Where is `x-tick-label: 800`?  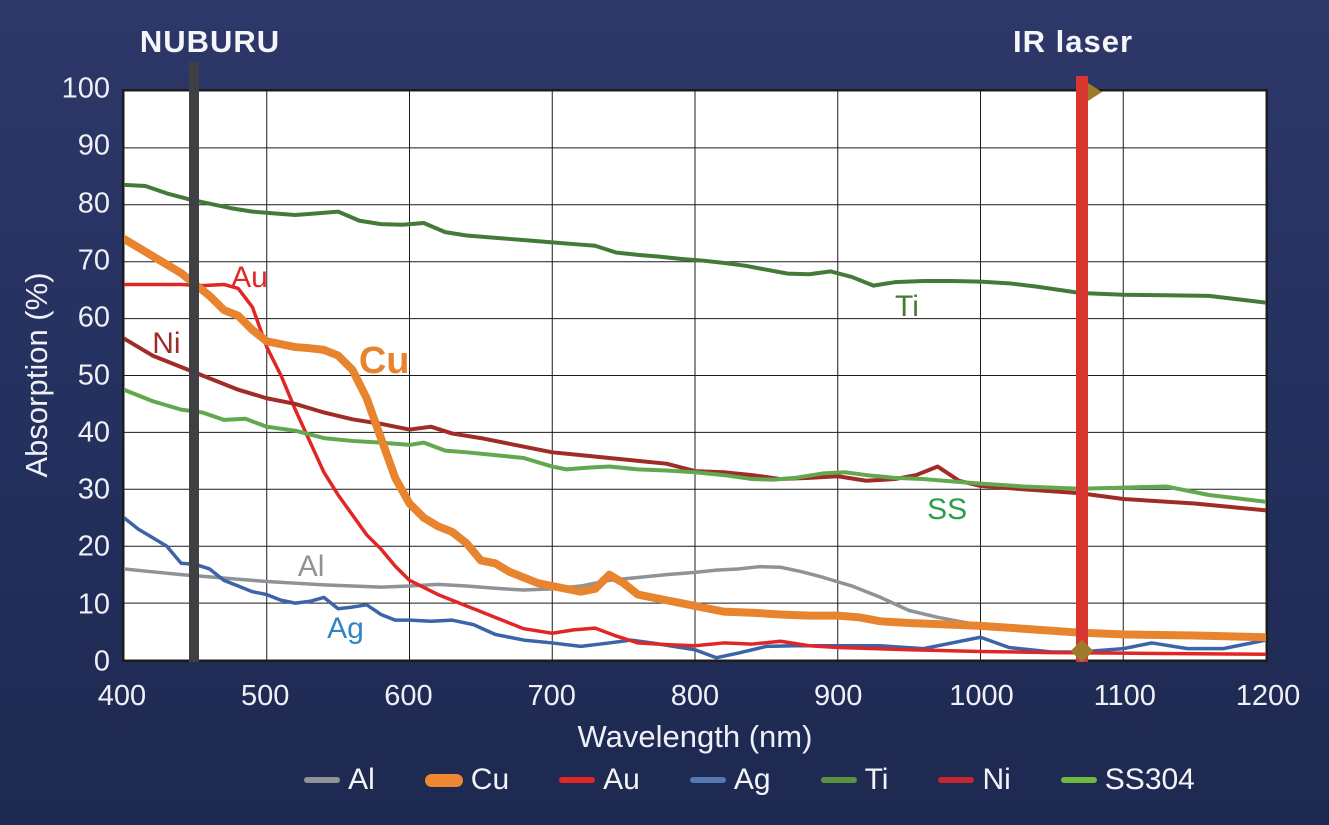
x-tick-label: 800 is located at coordinates (695, 696).